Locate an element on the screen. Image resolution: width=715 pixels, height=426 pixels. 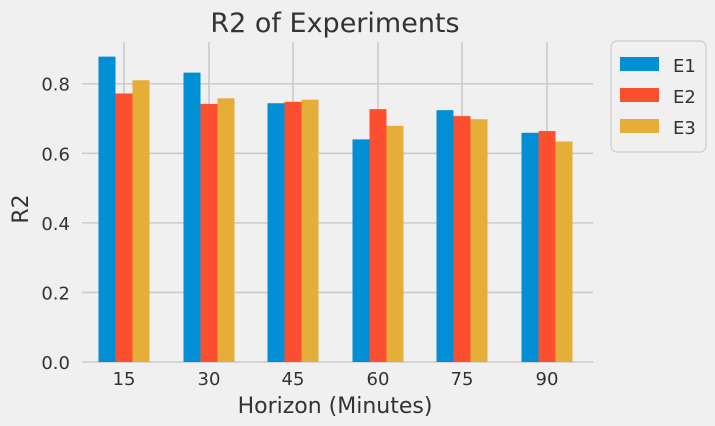
x-tick-label: 60 is located at coordinates (378, 379).